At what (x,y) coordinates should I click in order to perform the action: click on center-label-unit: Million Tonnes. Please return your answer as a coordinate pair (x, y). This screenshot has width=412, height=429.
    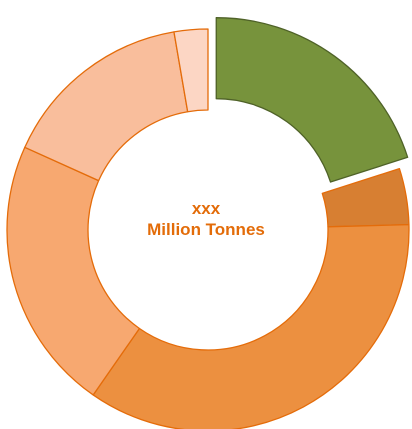
    Looking at the image, I should click on (206, 229).